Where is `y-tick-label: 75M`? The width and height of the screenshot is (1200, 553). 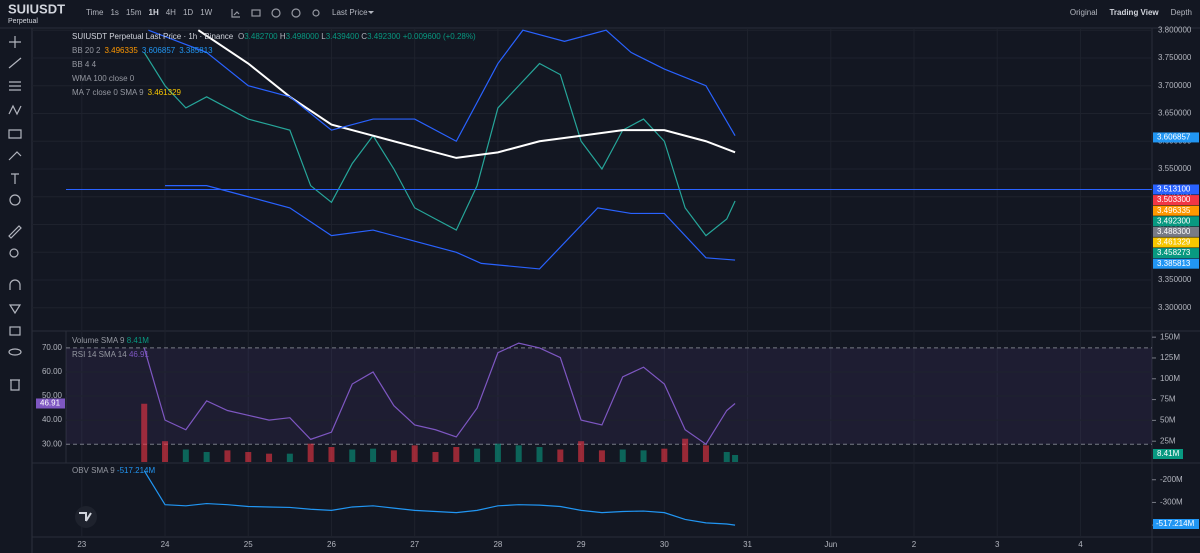
y-tick-label: 75M is located at coordinates (1168, 399).